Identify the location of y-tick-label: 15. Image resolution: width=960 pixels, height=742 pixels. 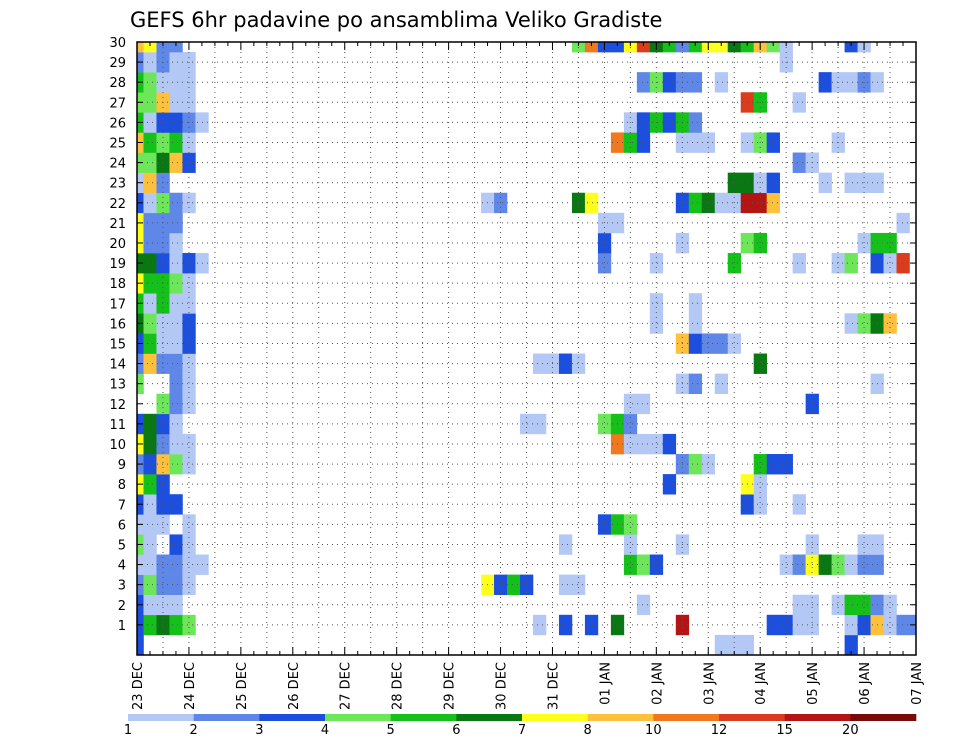
(117, 344).